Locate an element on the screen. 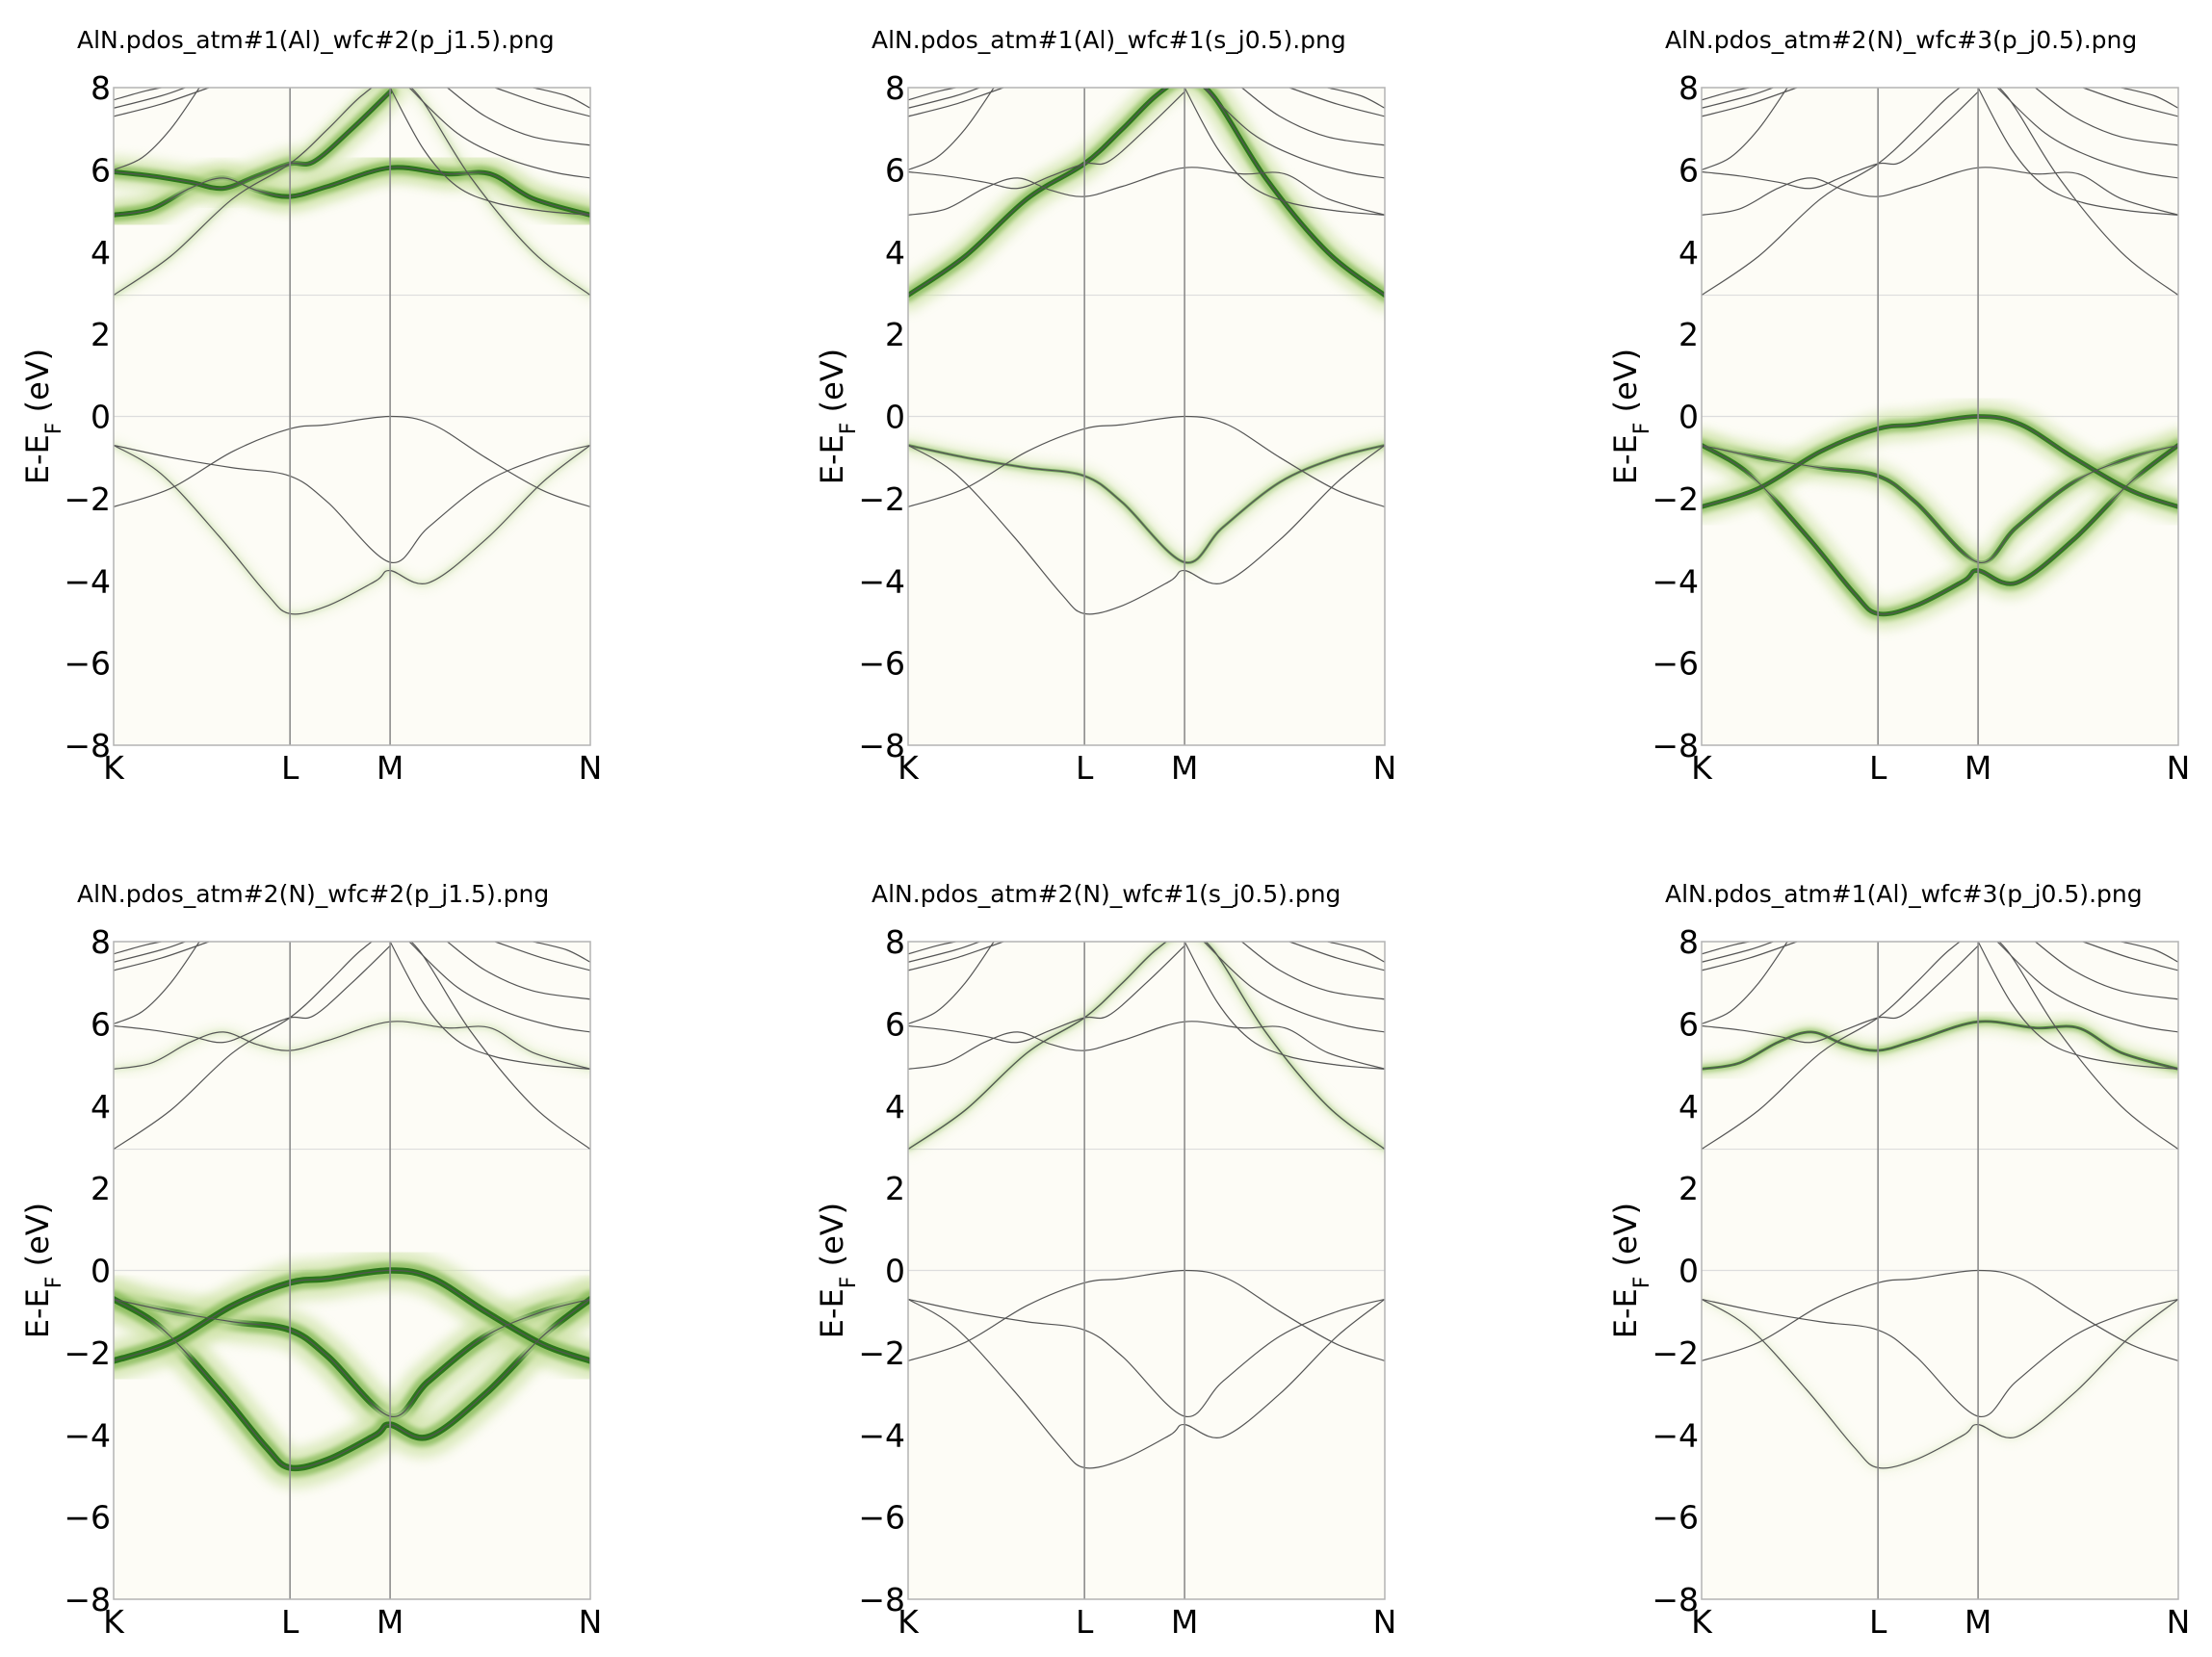 The height and width of the screenshot is (1657, 2212). panel-title: AlN.pdos_atm#2(N)_wfc#2(p_j1.5).png is located at coordinates (313, 894).